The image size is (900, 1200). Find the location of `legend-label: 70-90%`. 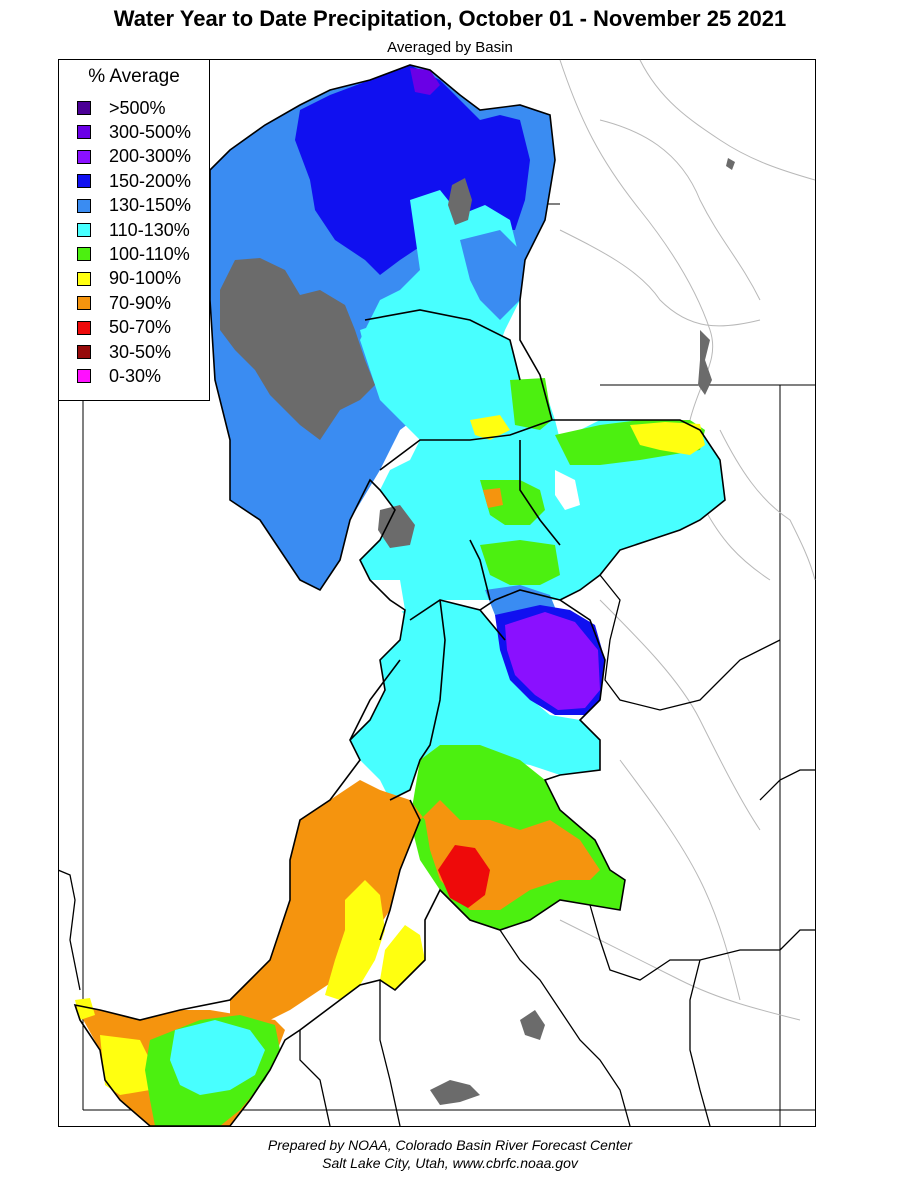

legend-label: 70-90% is located at coordinates (140, 302).